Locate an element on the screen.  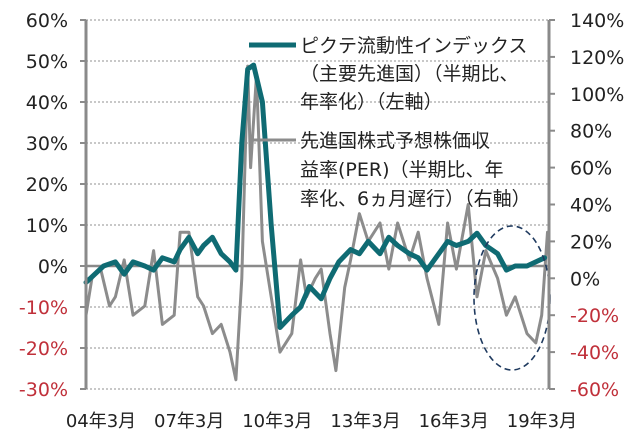
left-tick-label: 30% is located at coordinates (47, 144).